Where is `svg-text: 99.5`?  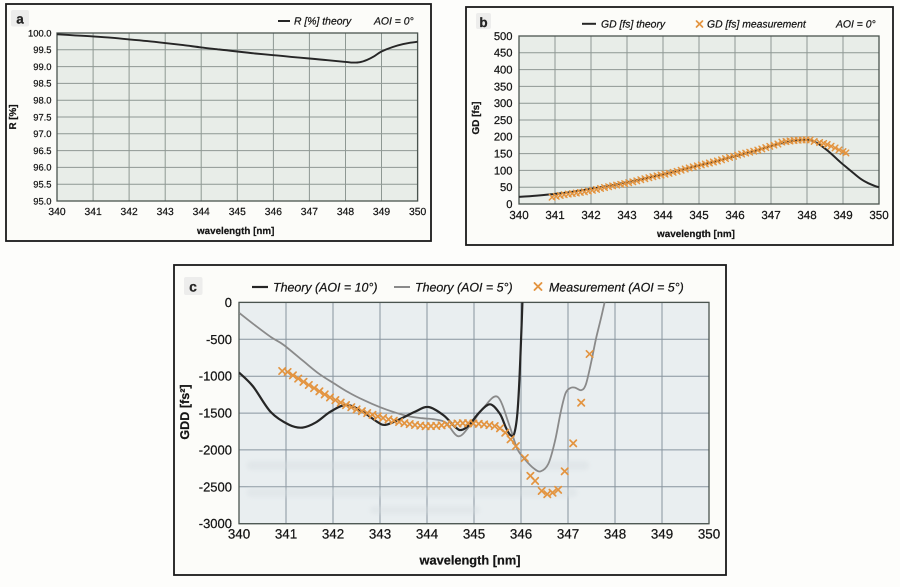 svg-text: 99.5 is located at coordinates (42, 49).